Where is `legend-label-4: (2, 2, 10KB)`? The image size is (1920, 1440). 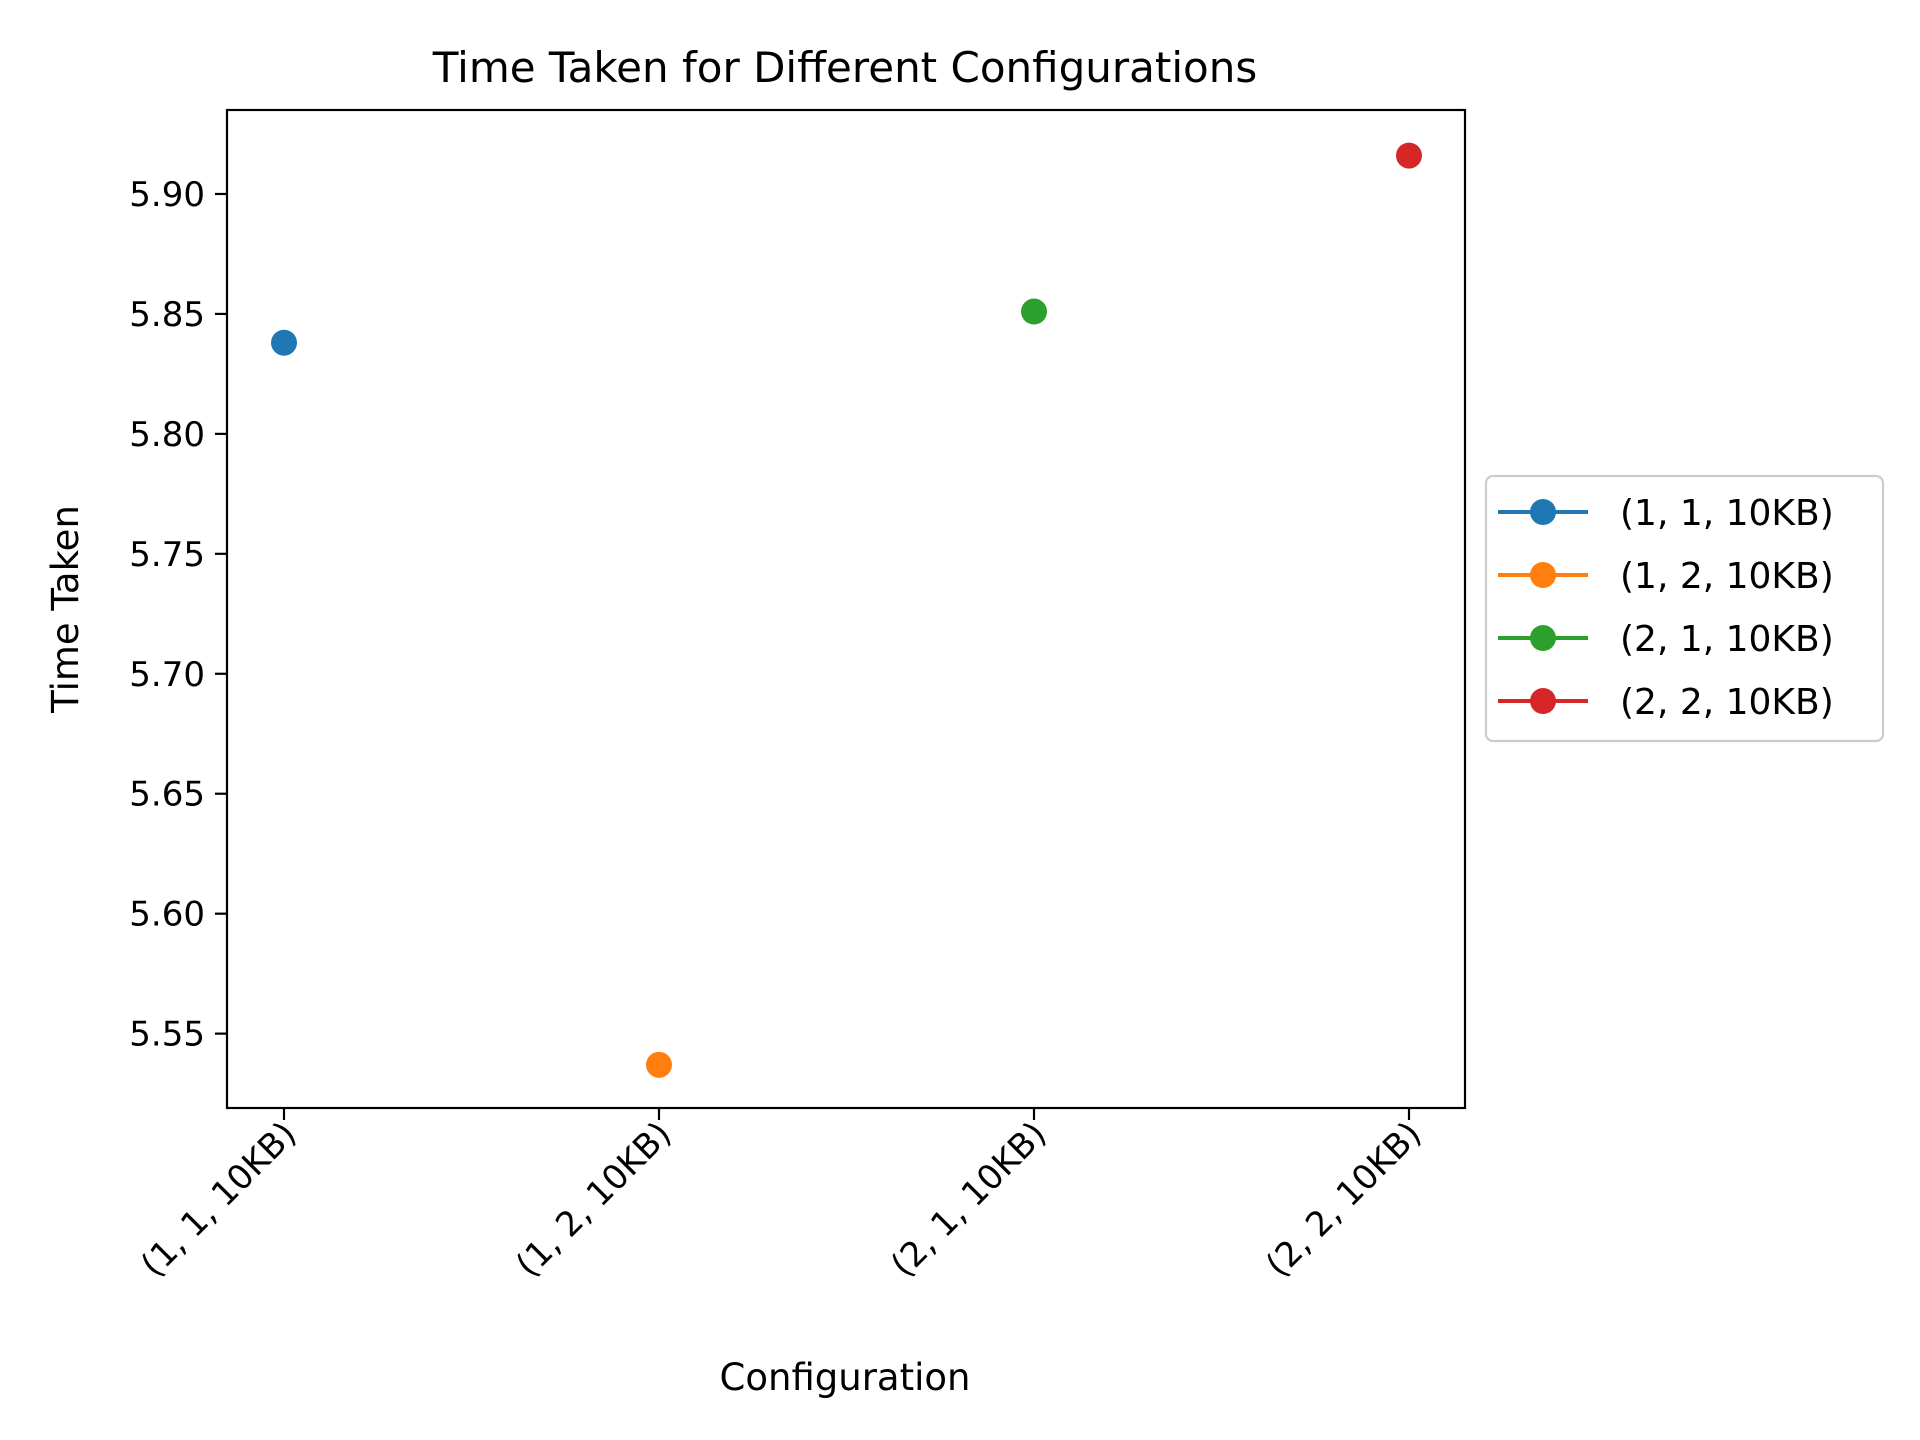 legend-label-4: (2, 2, 10KB) is located at coordinates (1727, 702).